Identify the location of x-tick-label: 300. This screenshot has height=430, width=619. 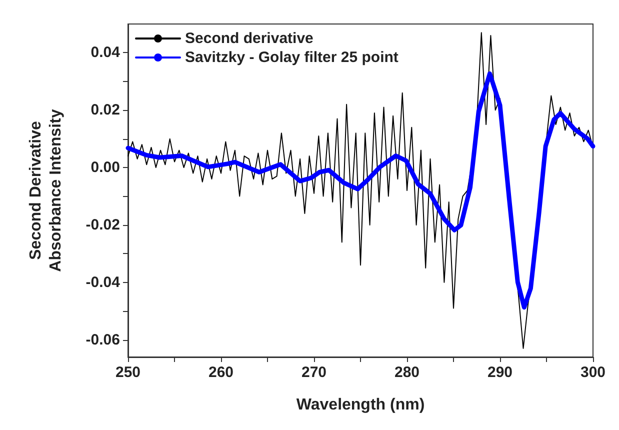
(593, 372).